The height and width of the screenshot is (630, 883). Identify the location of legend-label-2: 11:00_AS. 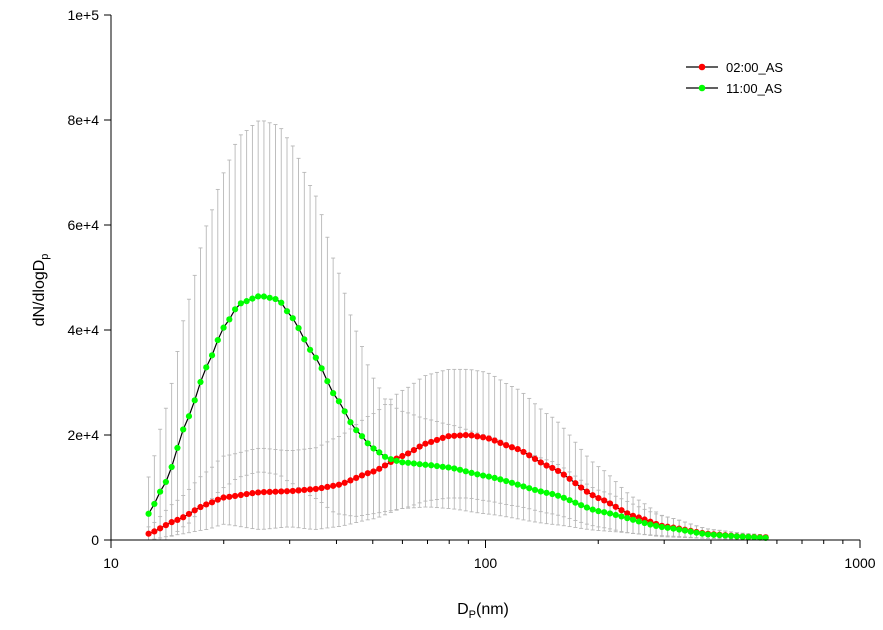
(754, 88).